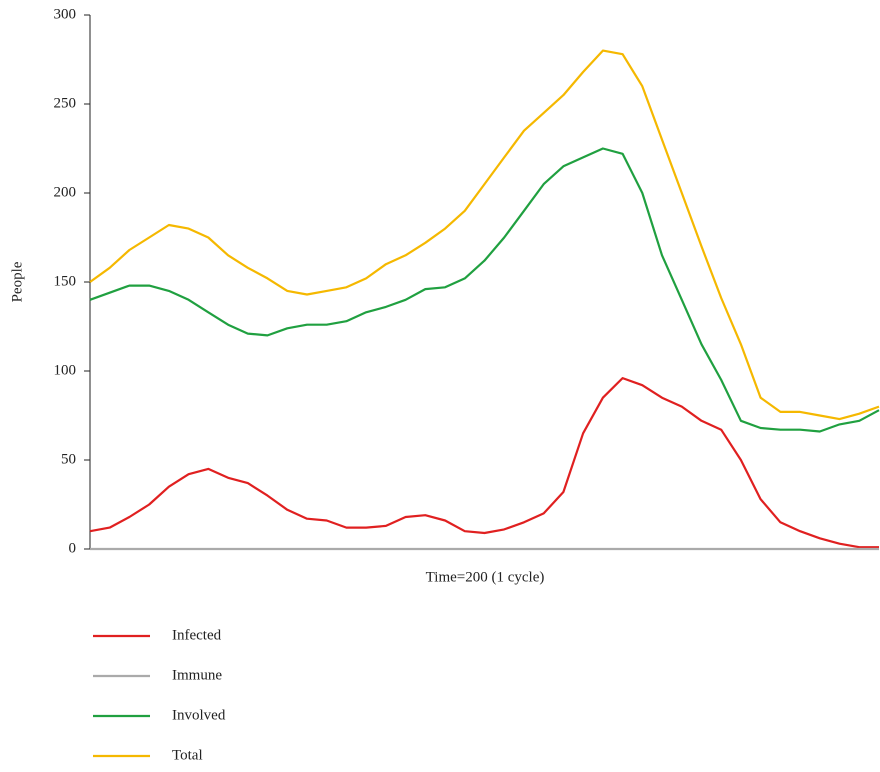 Image resolution: width=880 pixels, height=772 pixels. Describe the element at coordinates (73, 548) in the screenshot. I see `y-tick-label: 0` at that location.